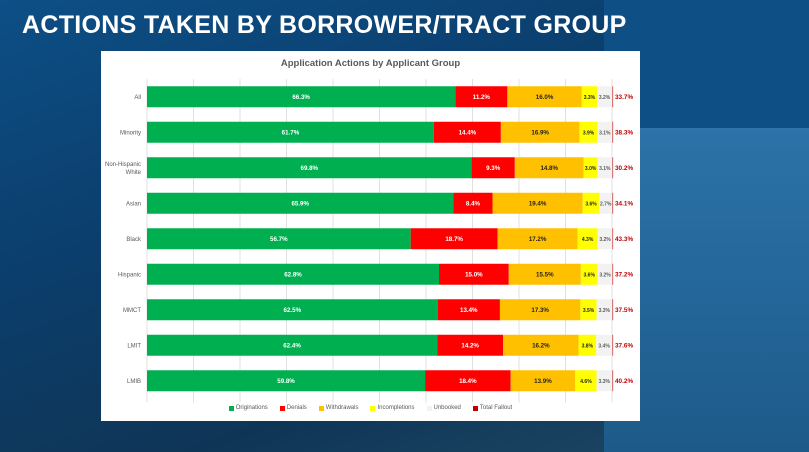 The image size is (809, 452). I want to click on data-label: 59.8%, so click(286, 381).